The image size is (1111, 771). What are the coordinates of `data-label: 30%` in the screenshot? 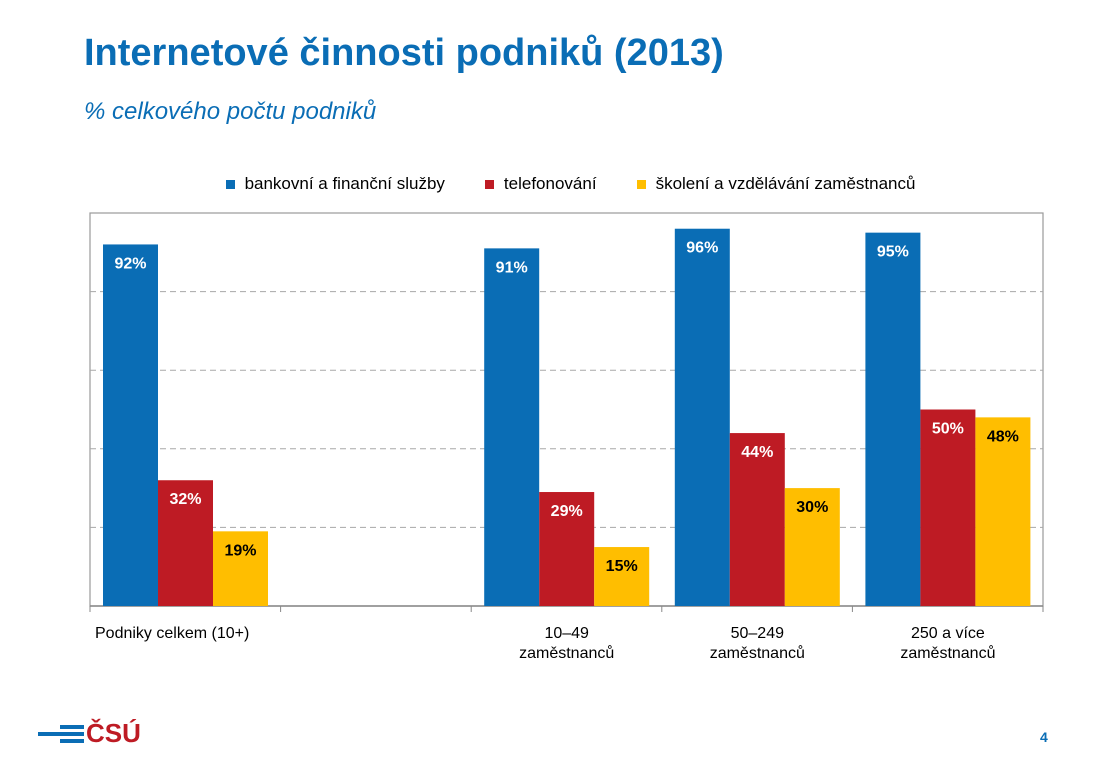 It's located at (812, 507).